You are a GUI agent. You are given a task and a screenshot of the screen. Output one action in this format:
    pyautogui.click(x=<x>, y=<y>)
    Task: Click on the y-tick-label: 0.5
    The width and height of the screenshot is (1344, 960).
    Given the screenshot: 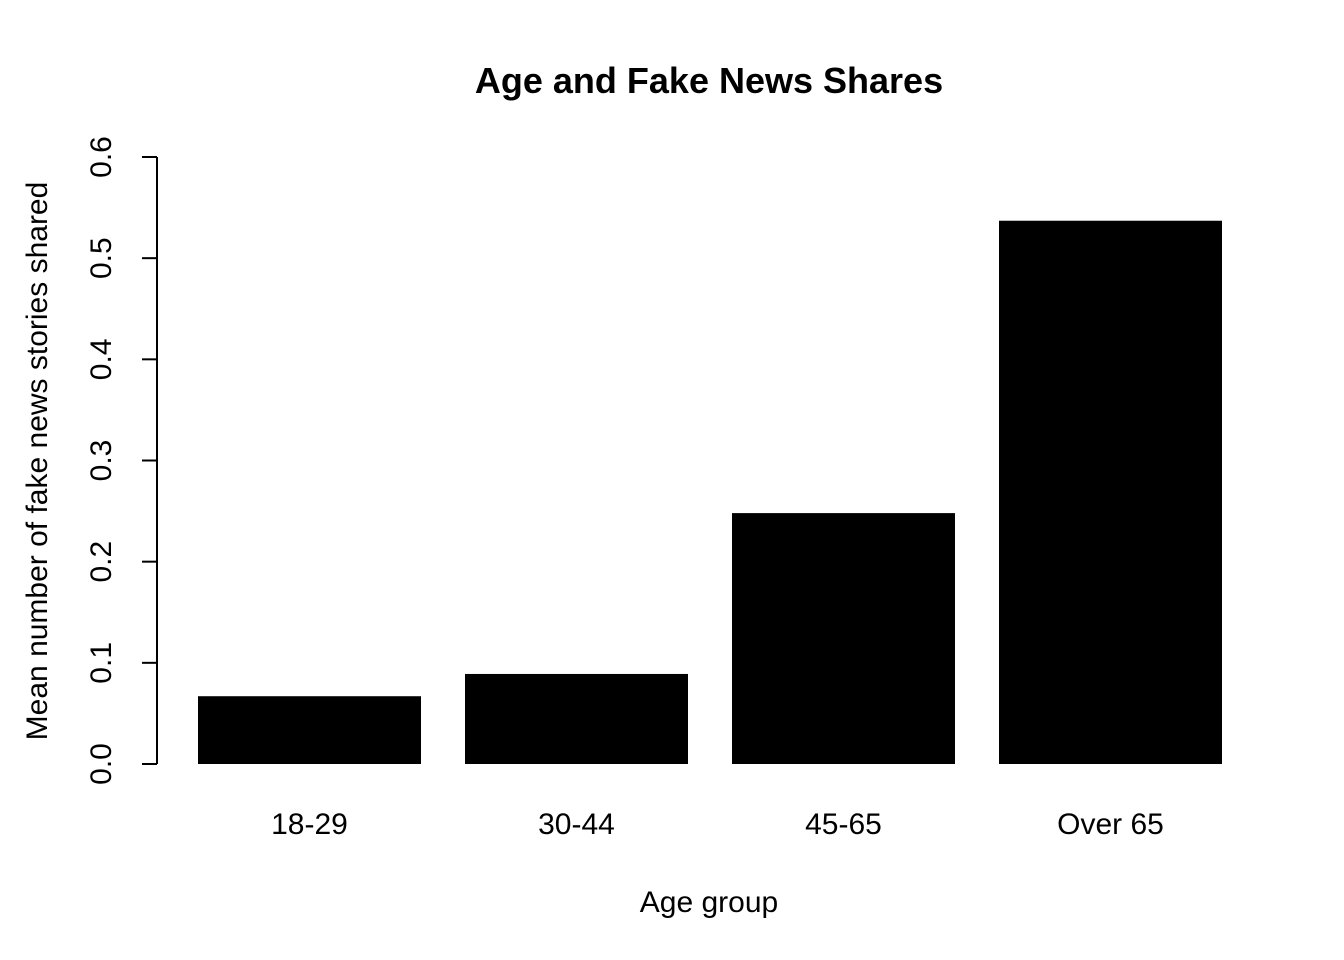 What is the action you would take?
    pyautogui.click(x=101, y=258)
    